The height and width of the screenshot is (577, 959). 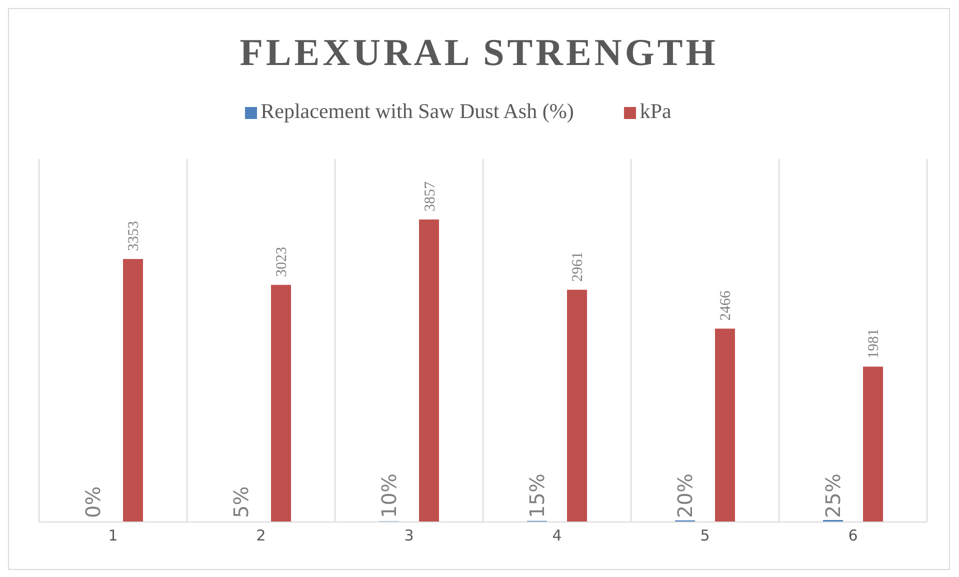 What do you see at coordinates (430, 196) in the screenshot?
I see `data-label: 3857` at bounding box center [430, 196].